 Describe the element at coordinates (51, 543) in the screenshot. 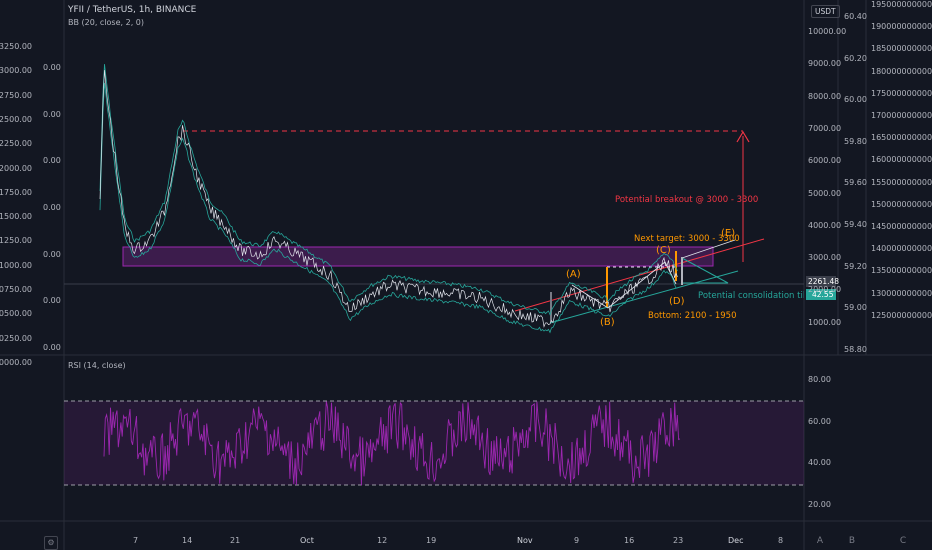

I see `timezone-icon: ⚙` at that location.